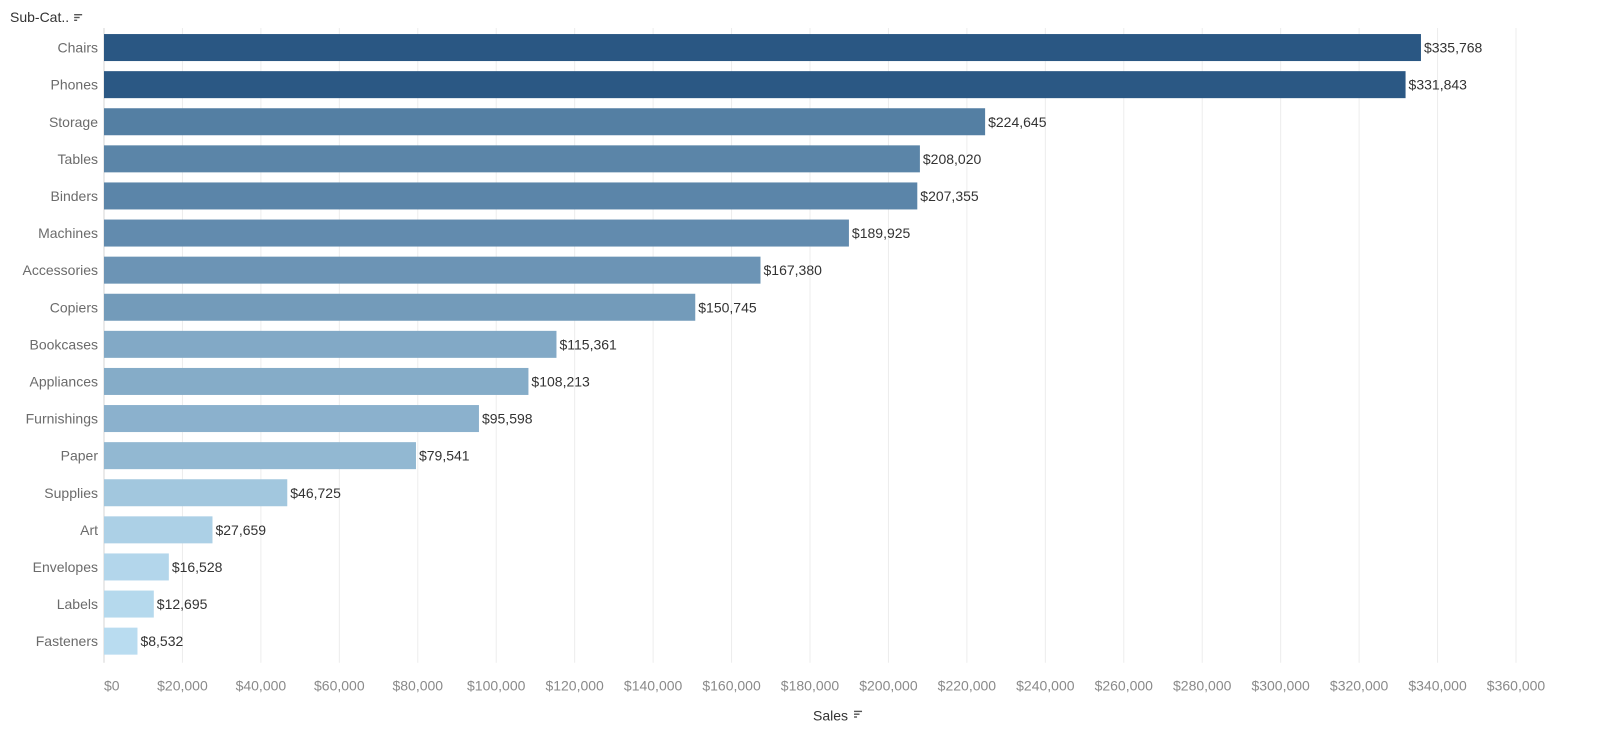 The image size is (1600, 741). What do you see at coordinates (400, 307) in the screenshot?
I see `bar-copiers` at bounding box center [400, 307].